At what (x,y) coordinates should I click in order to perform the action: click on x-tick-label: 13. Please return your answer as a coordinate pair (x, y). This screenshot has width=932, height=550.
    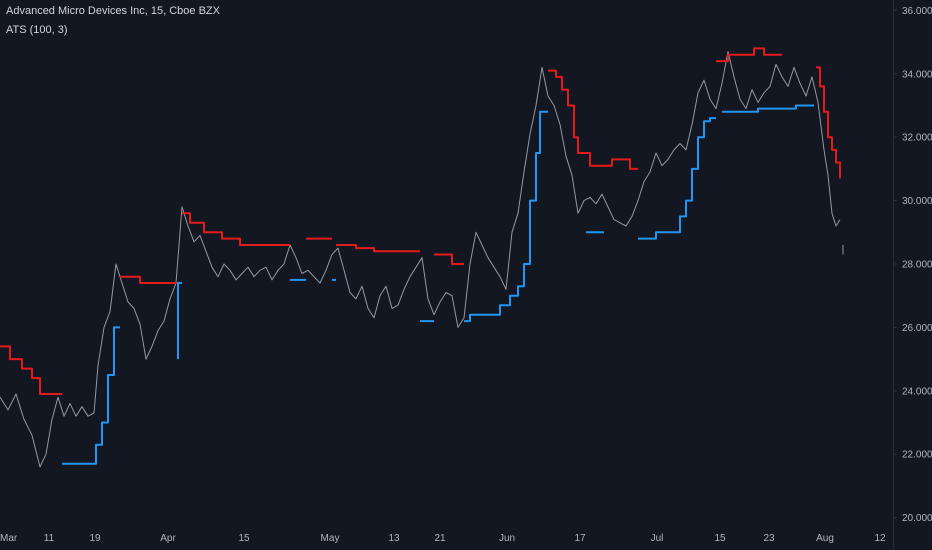
    Looking at the image, I should click on (394, 538).